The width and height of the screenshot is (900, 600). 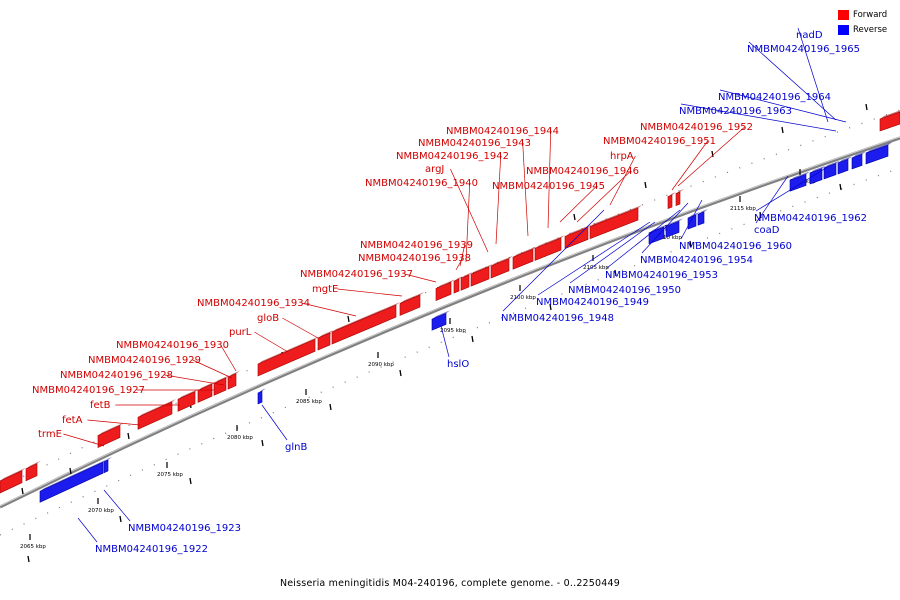 I want to click on forward-gene-label-feta: fetA, so click(x=72, y=420).